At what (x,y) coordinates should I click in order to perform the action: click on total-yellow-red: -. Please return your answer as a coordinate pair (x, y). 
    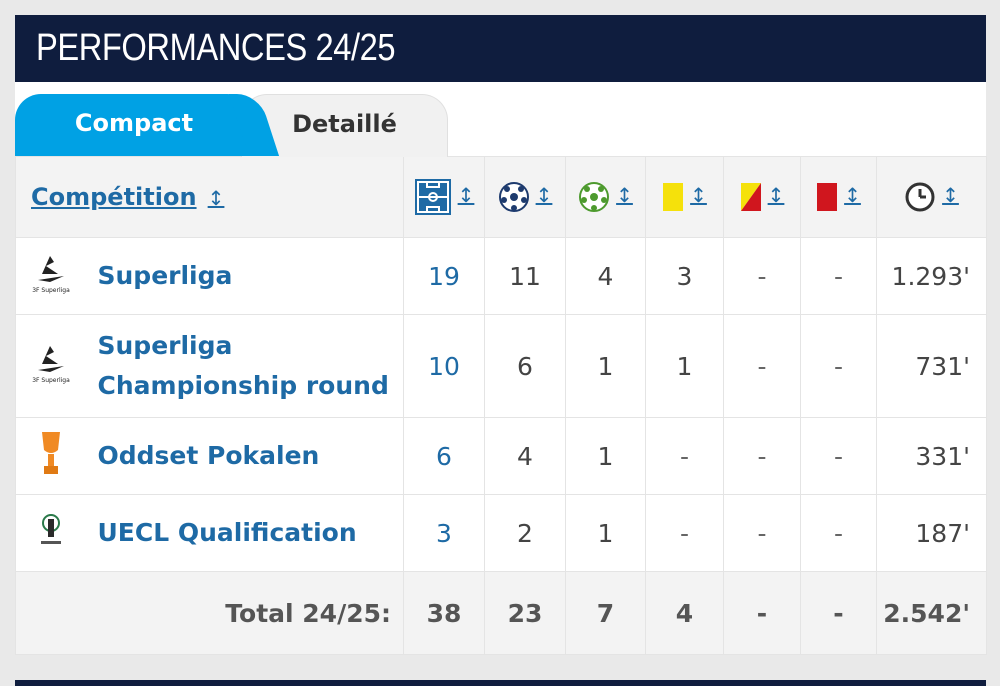
    Looking at the image, I should click on (762, 613).